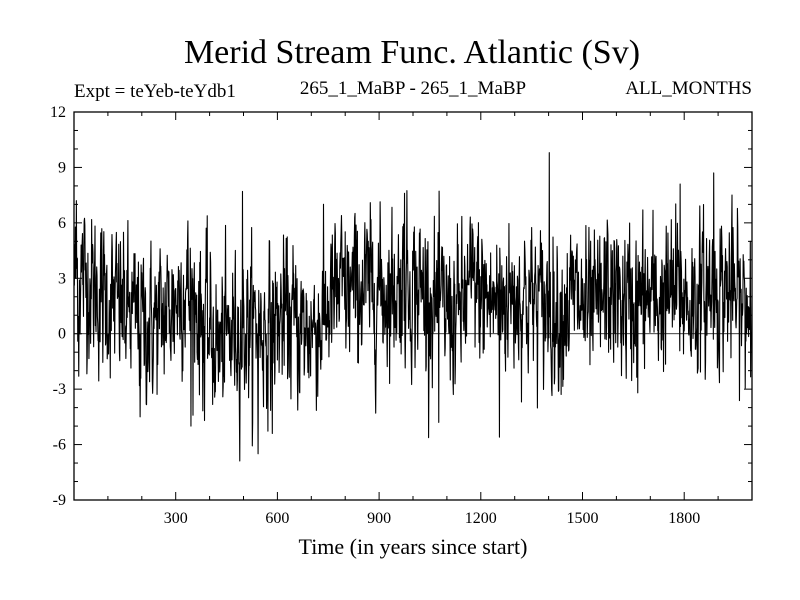  What do you see at coordinates (176, 518) in the screenshot?
I see `x-tick-label: 300` at bounding box center [176, 518].